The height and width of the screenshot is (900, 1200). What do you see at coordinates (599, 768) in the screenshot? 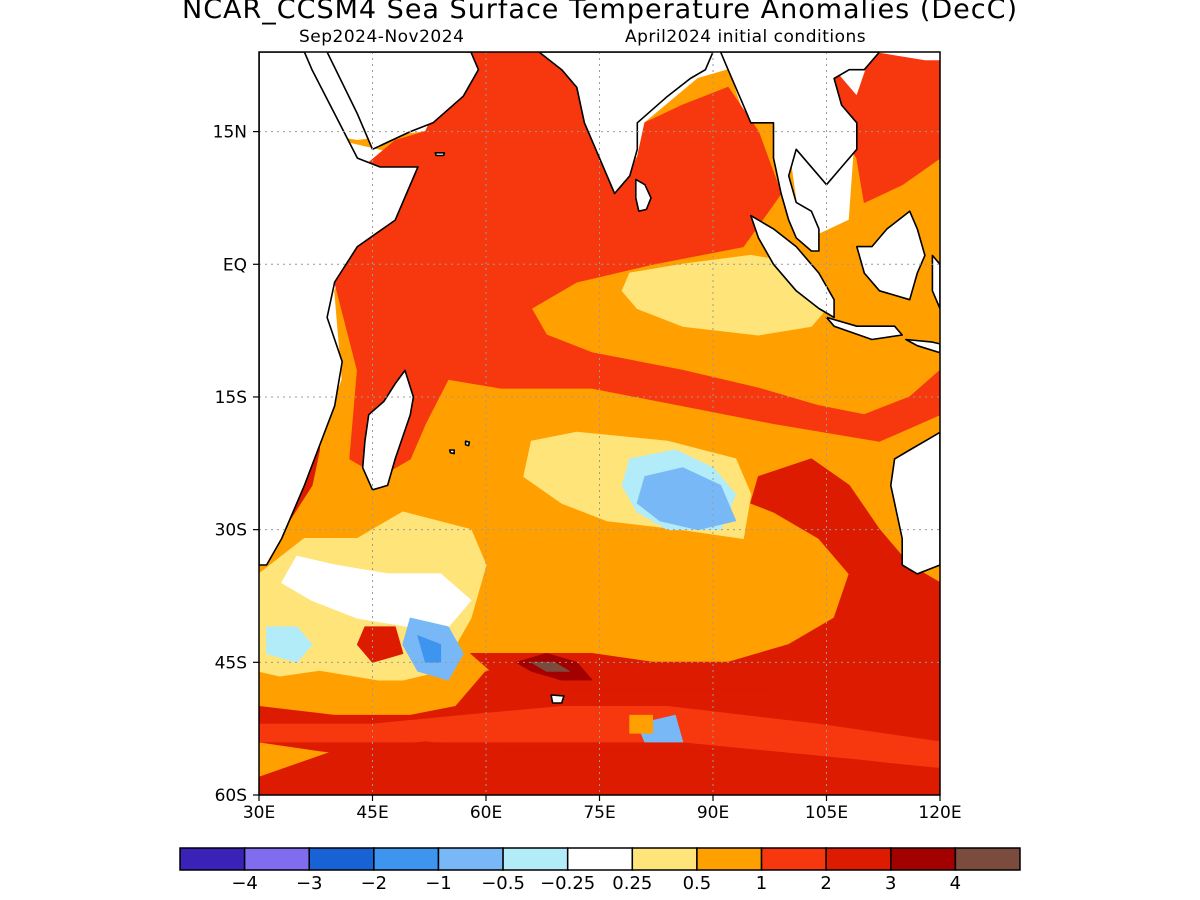
I see `contour-region-southern-red-stripe` at bounding box center [599, 768].